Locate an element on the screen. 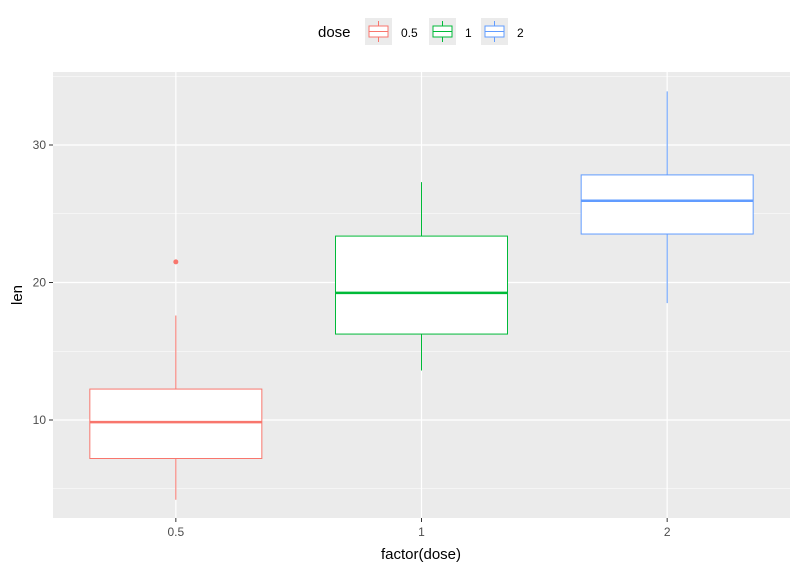 The width and height of the screenshot is (800, 571). legend-key-0.5 is located at coordinates (378, 31).